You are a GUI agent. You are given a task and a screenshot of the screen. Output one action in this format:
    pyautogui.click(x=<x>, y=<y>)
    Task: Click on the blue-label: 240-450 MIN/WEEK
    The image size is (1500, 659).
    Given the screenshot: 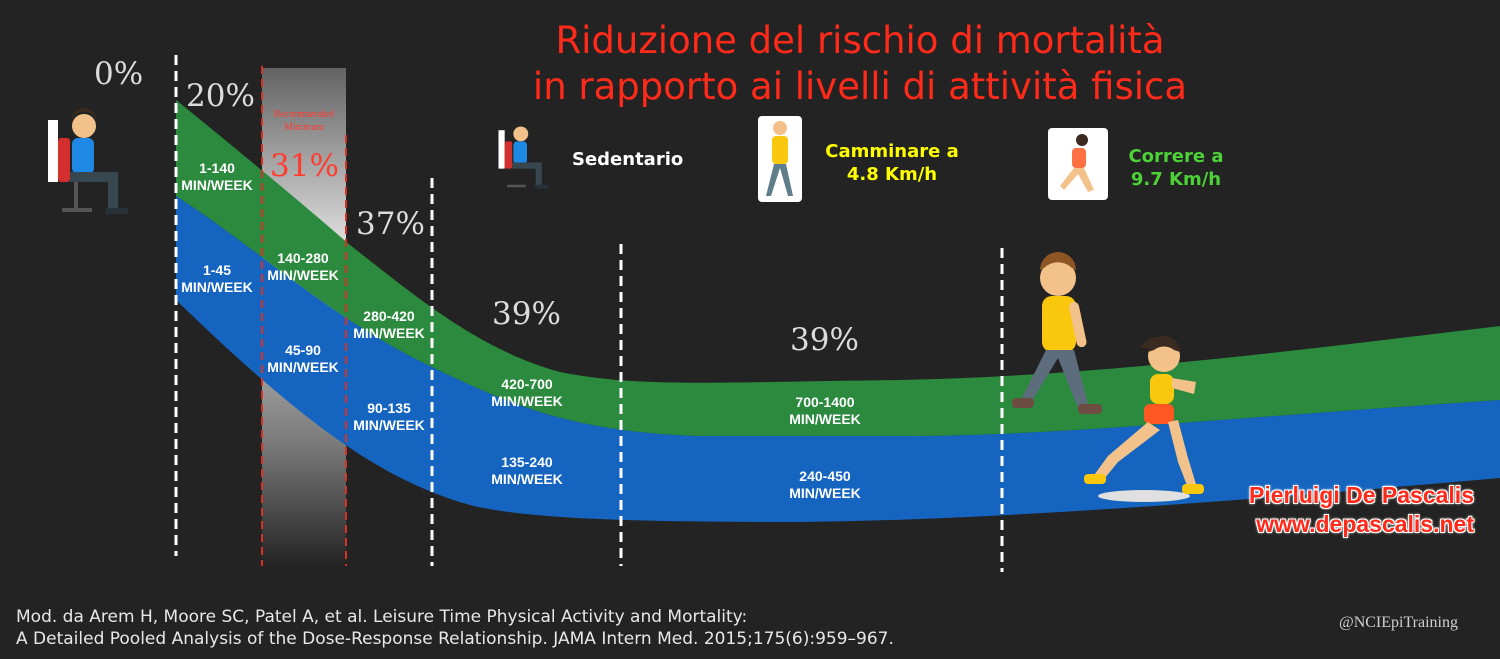 What is the action you would take?
    pyautogui.click(x=825, y=485)
    